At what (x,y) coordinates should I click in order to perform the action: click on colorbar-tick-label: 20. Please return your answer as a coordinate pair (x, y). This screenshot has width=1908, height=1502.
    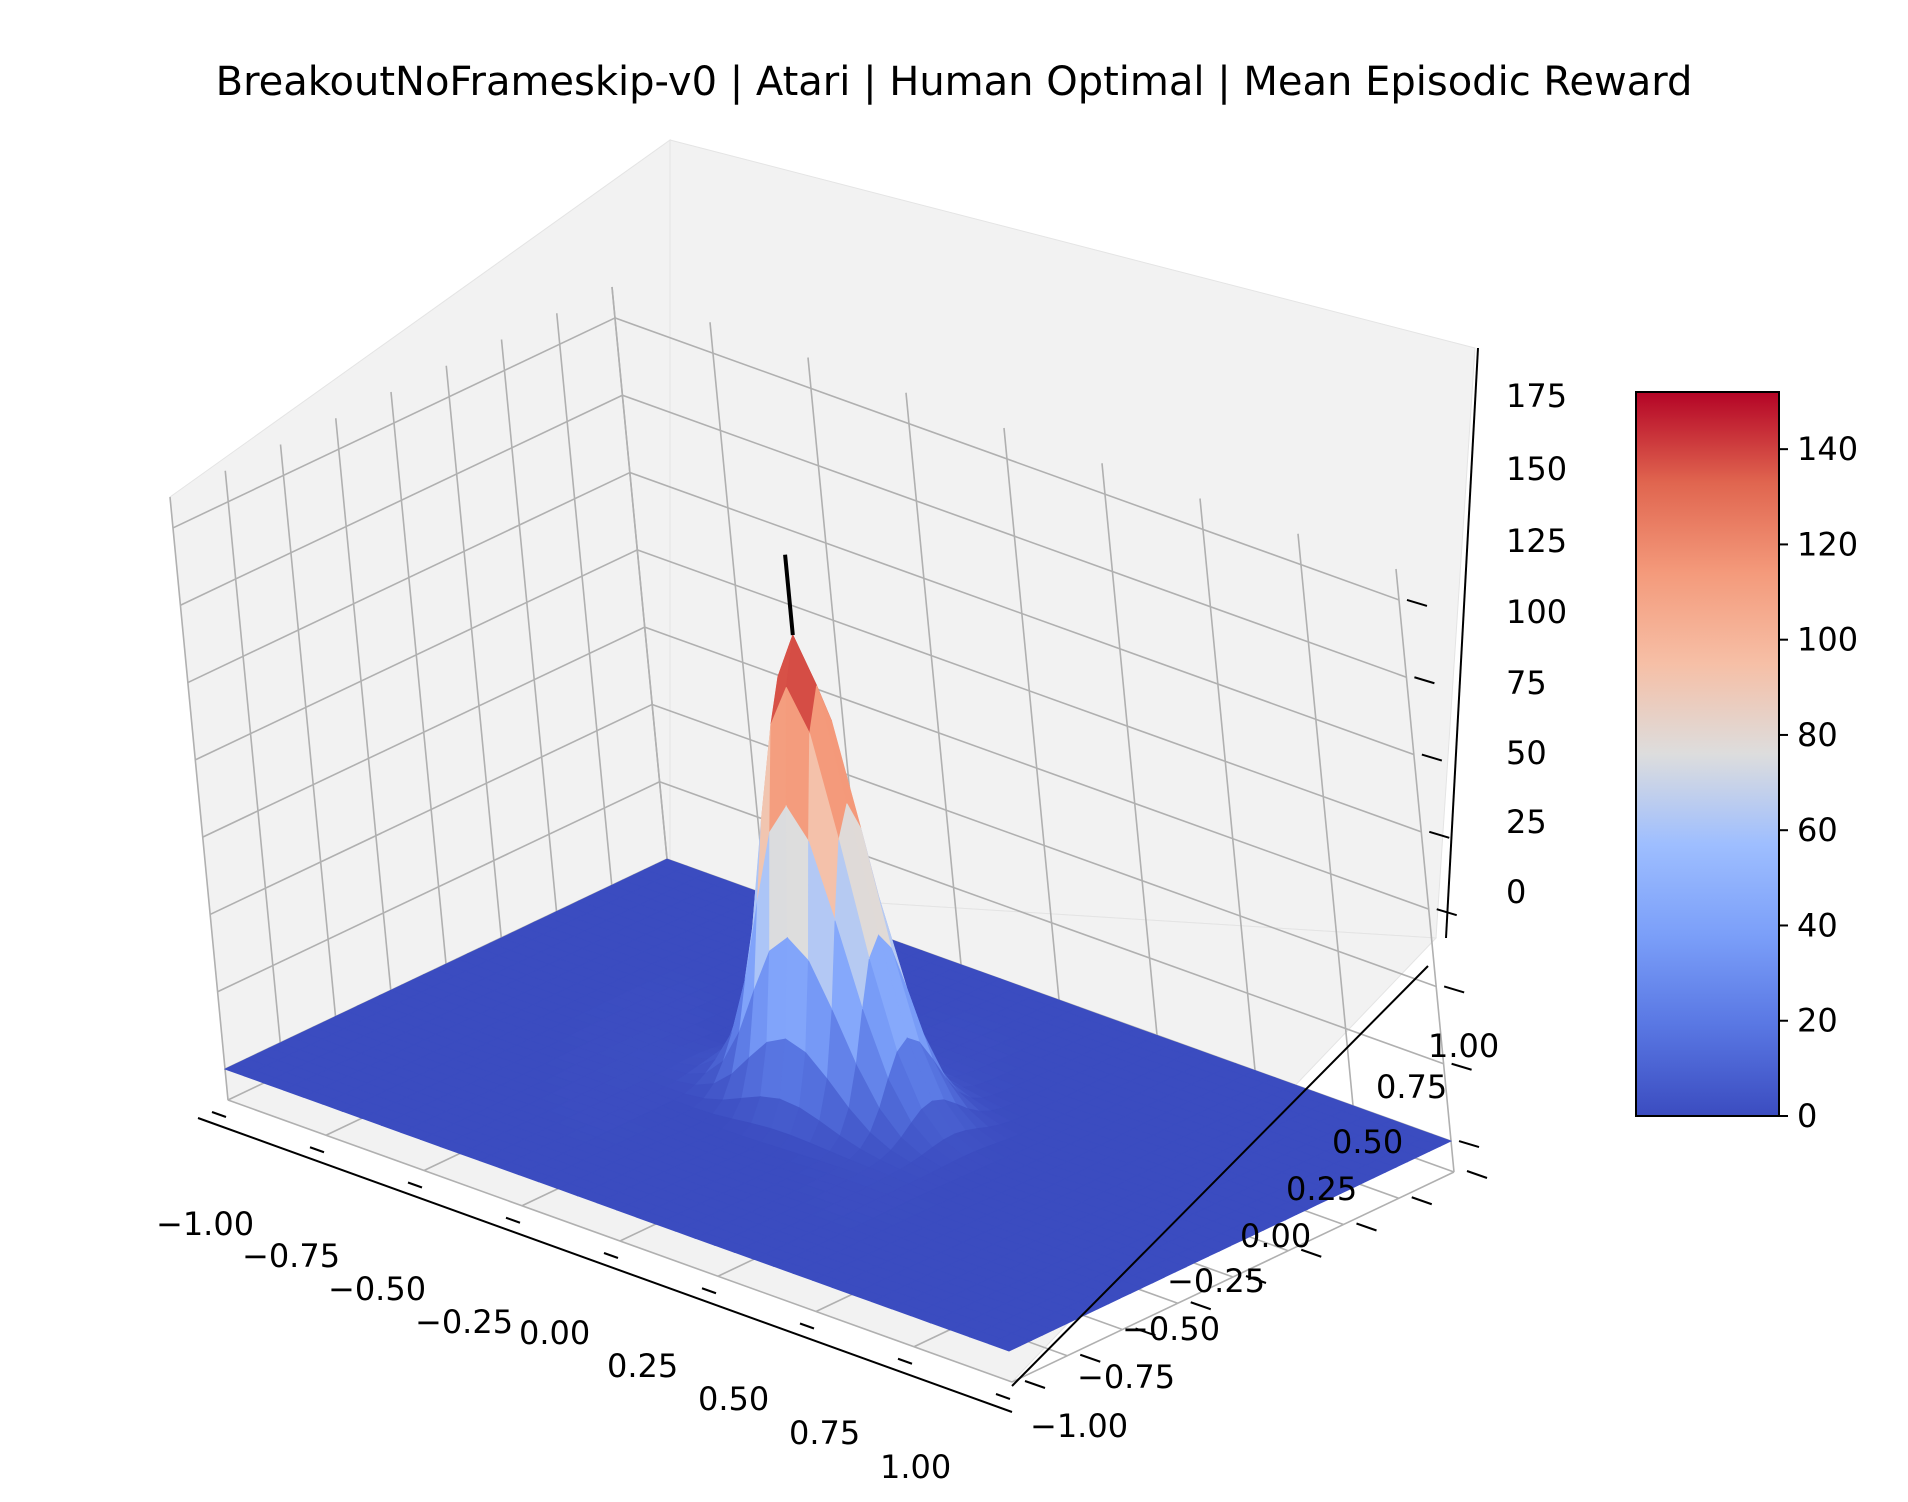
    Looking at the image, I should click on (1817, 1021).